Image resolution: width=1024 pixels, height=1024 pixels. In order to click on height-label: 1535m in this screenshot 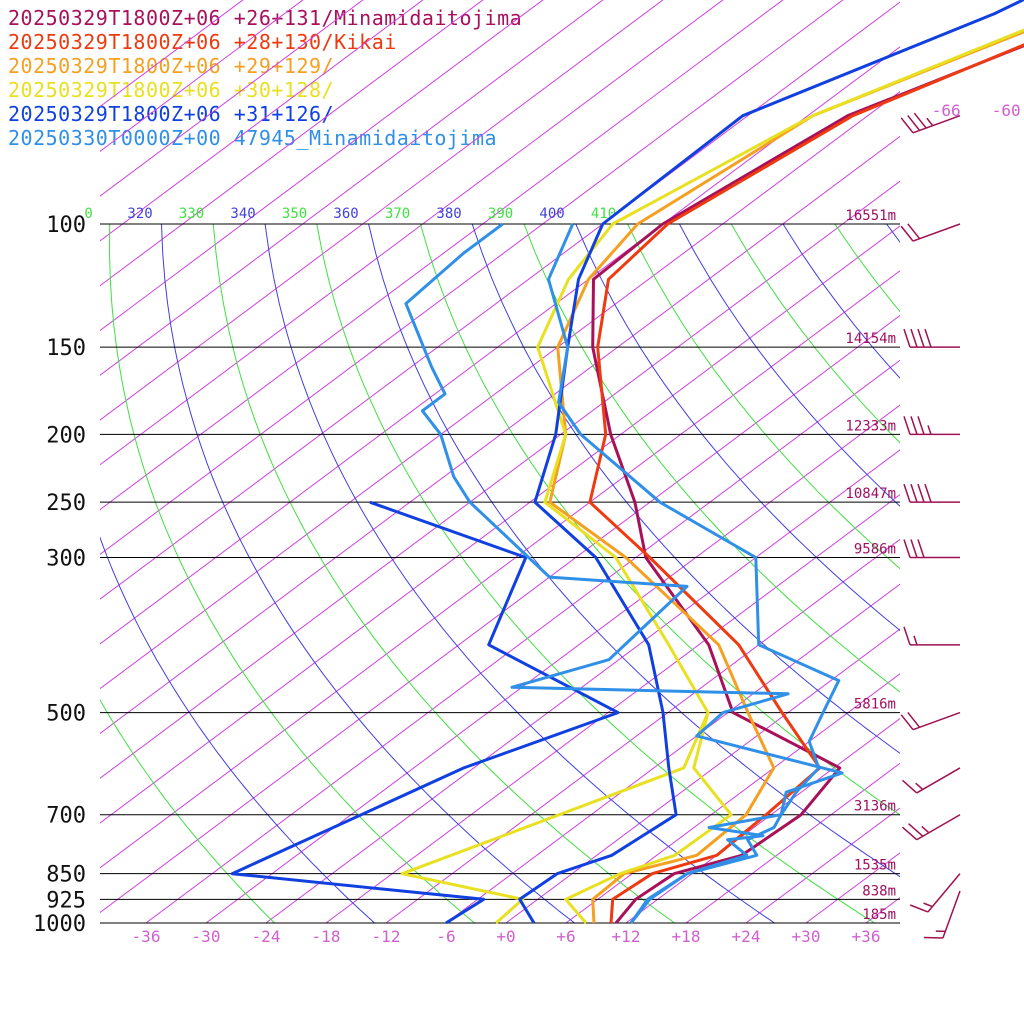, I will do `click(875, 866)`.